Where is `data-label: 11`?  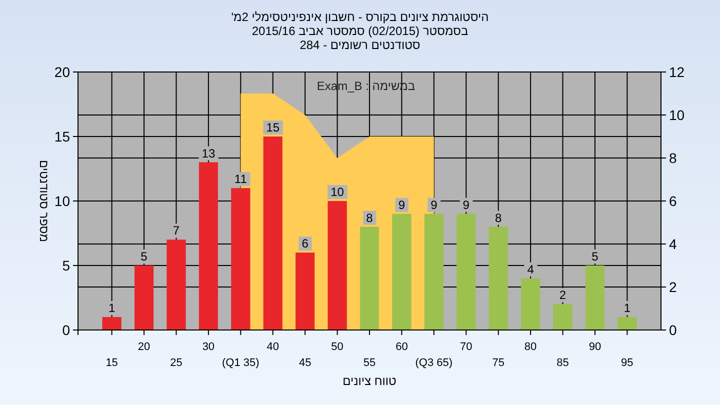
data-label: 11 is located at coordinates (241, 179).